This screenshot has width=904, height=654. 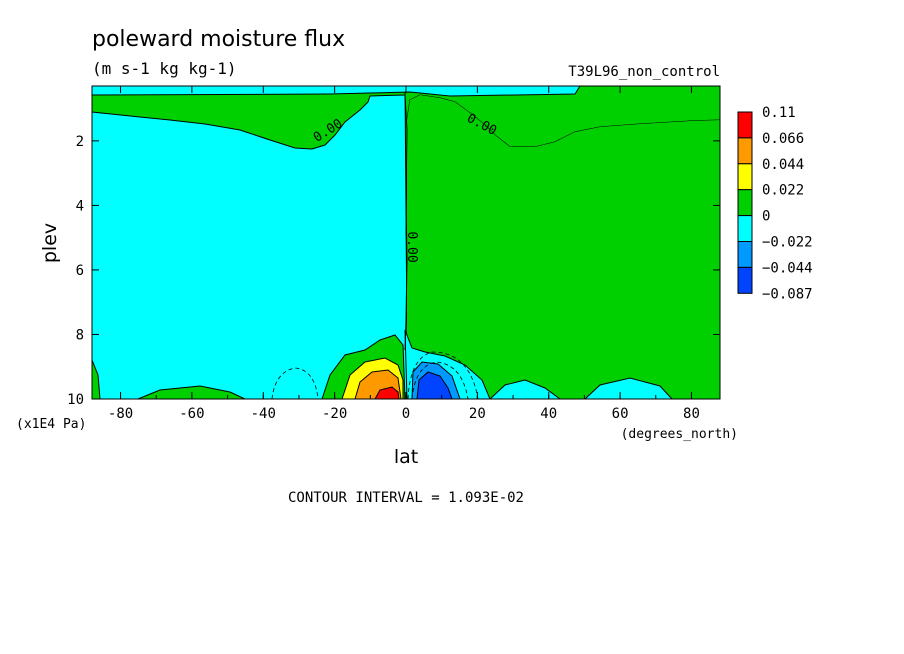 I want to click on colorbar-label: −0.022, so click(x=787, y=243).